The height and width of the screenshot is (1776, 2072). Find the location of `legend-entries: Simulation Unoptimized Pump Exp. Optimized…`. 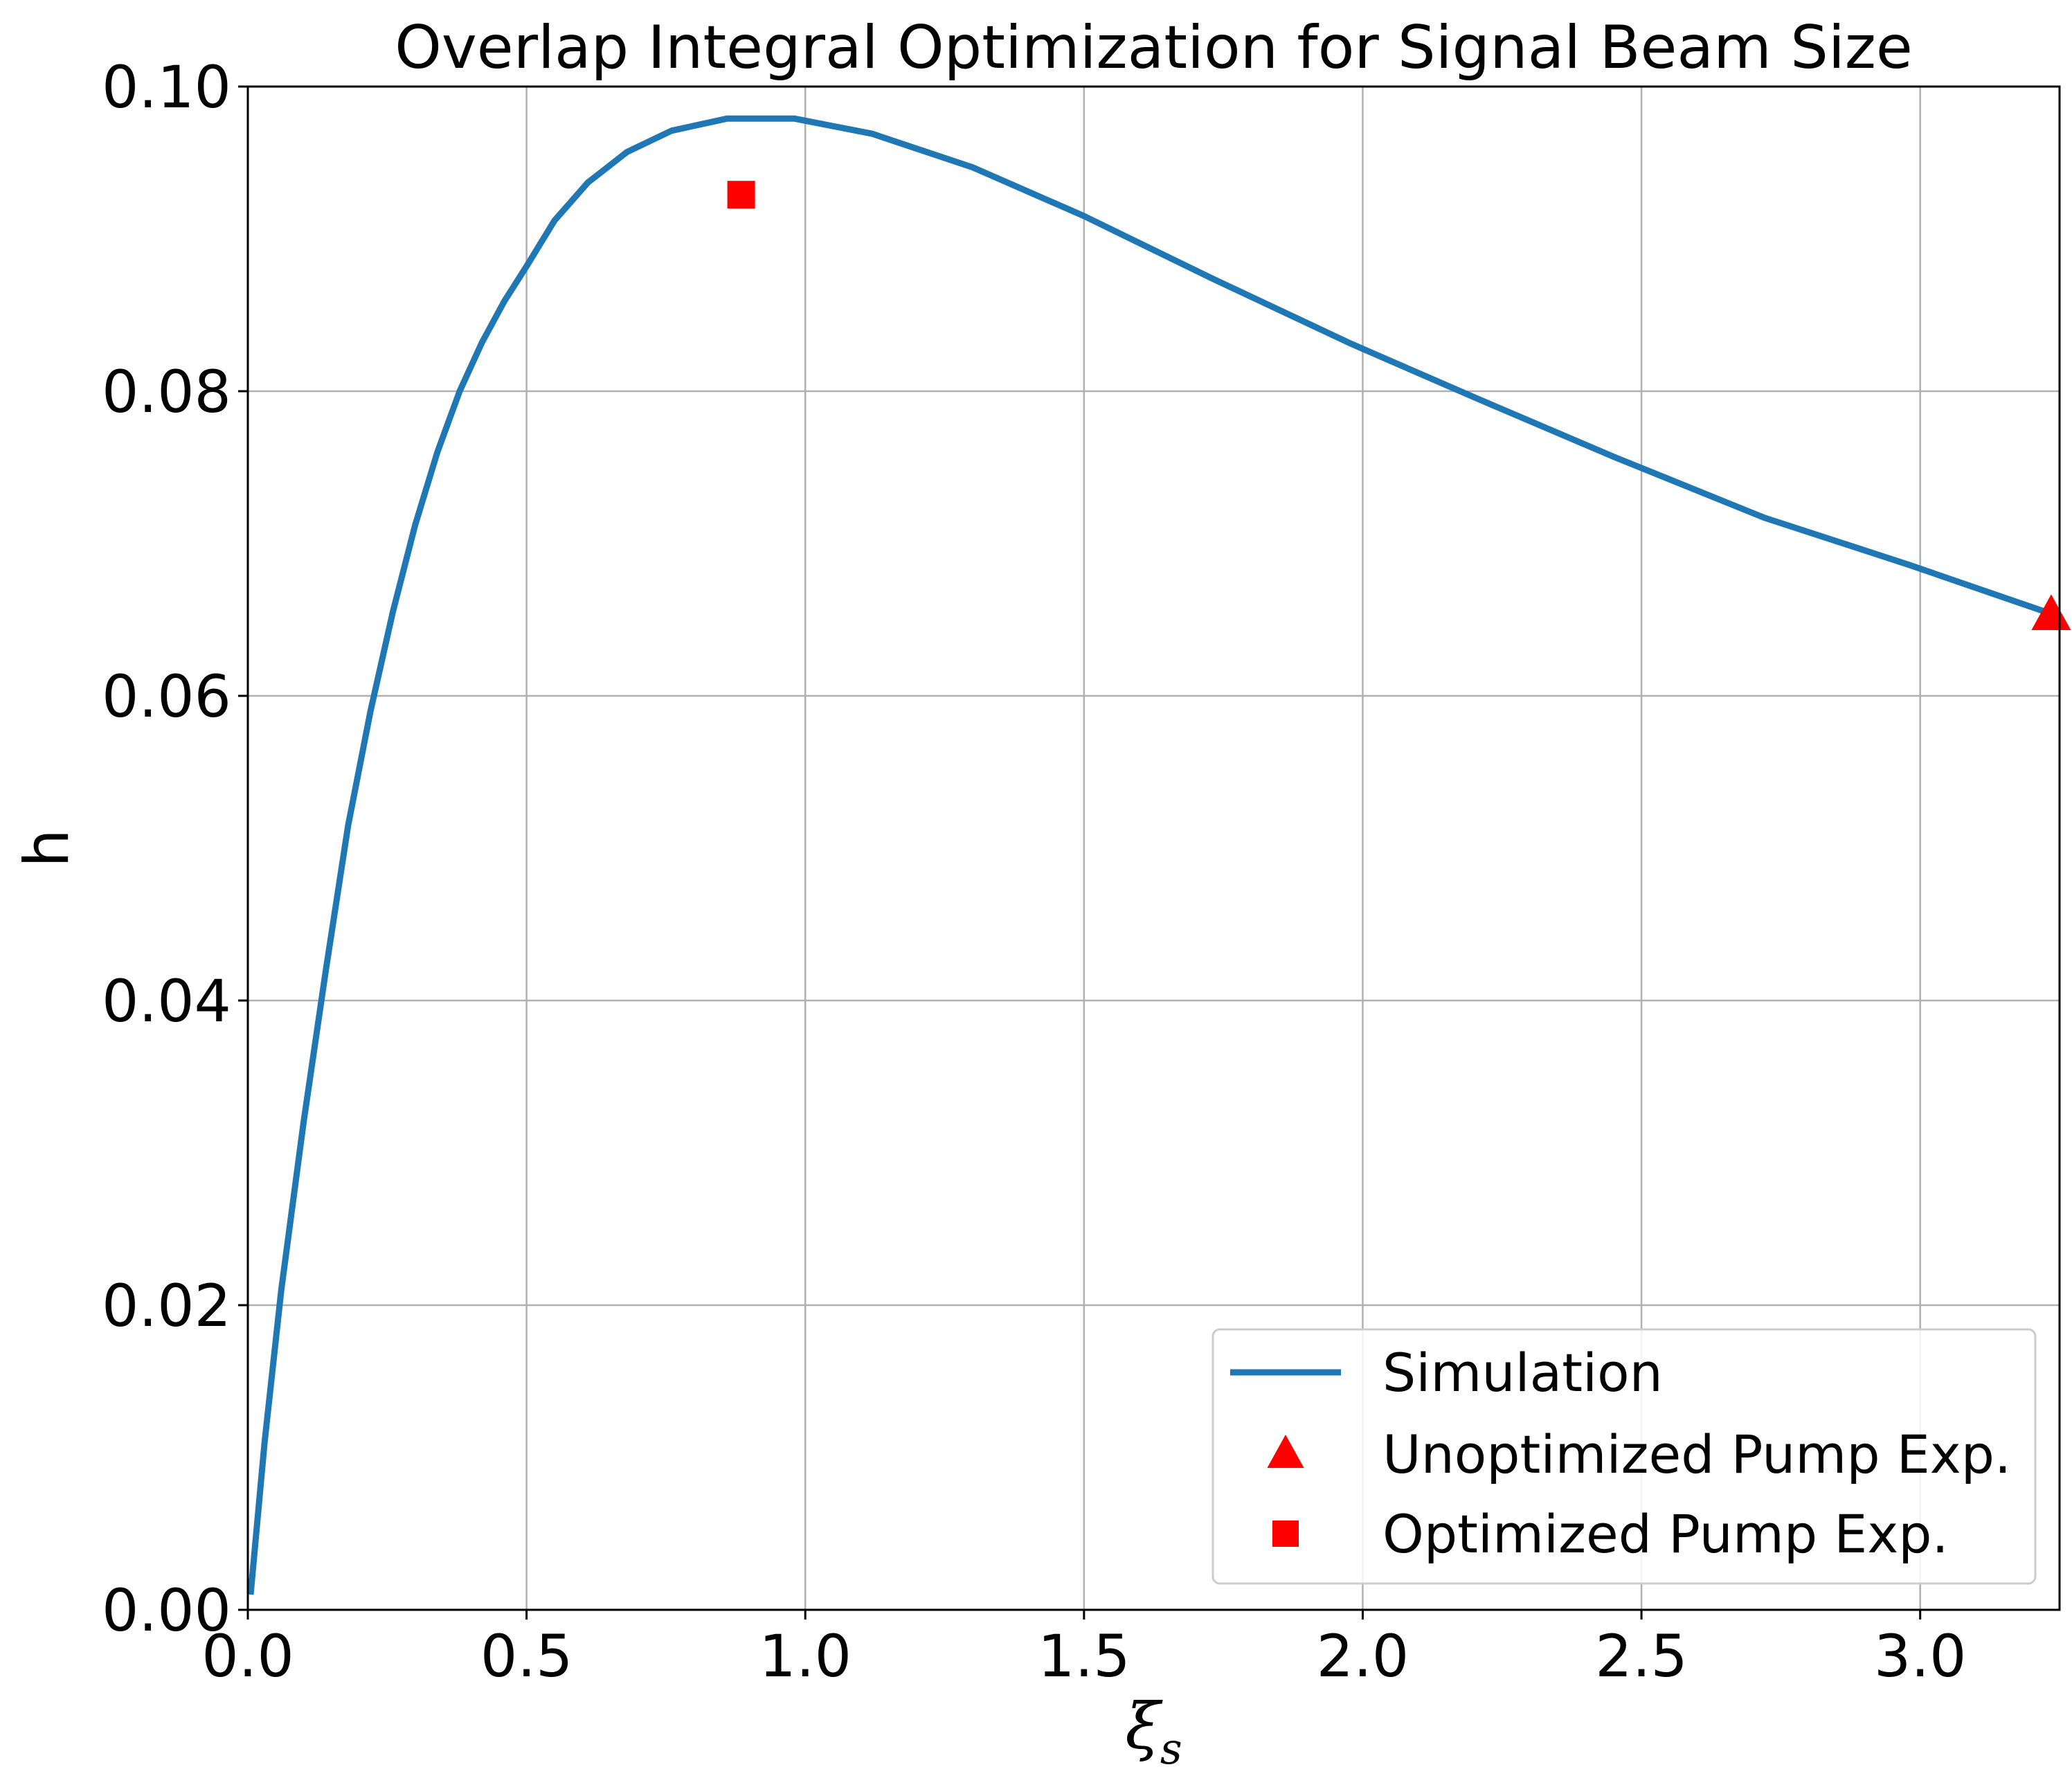

legend-entries: Simulation Unoptimized Pump Exp. Optimized… is located at coordinates (1620, 1453).